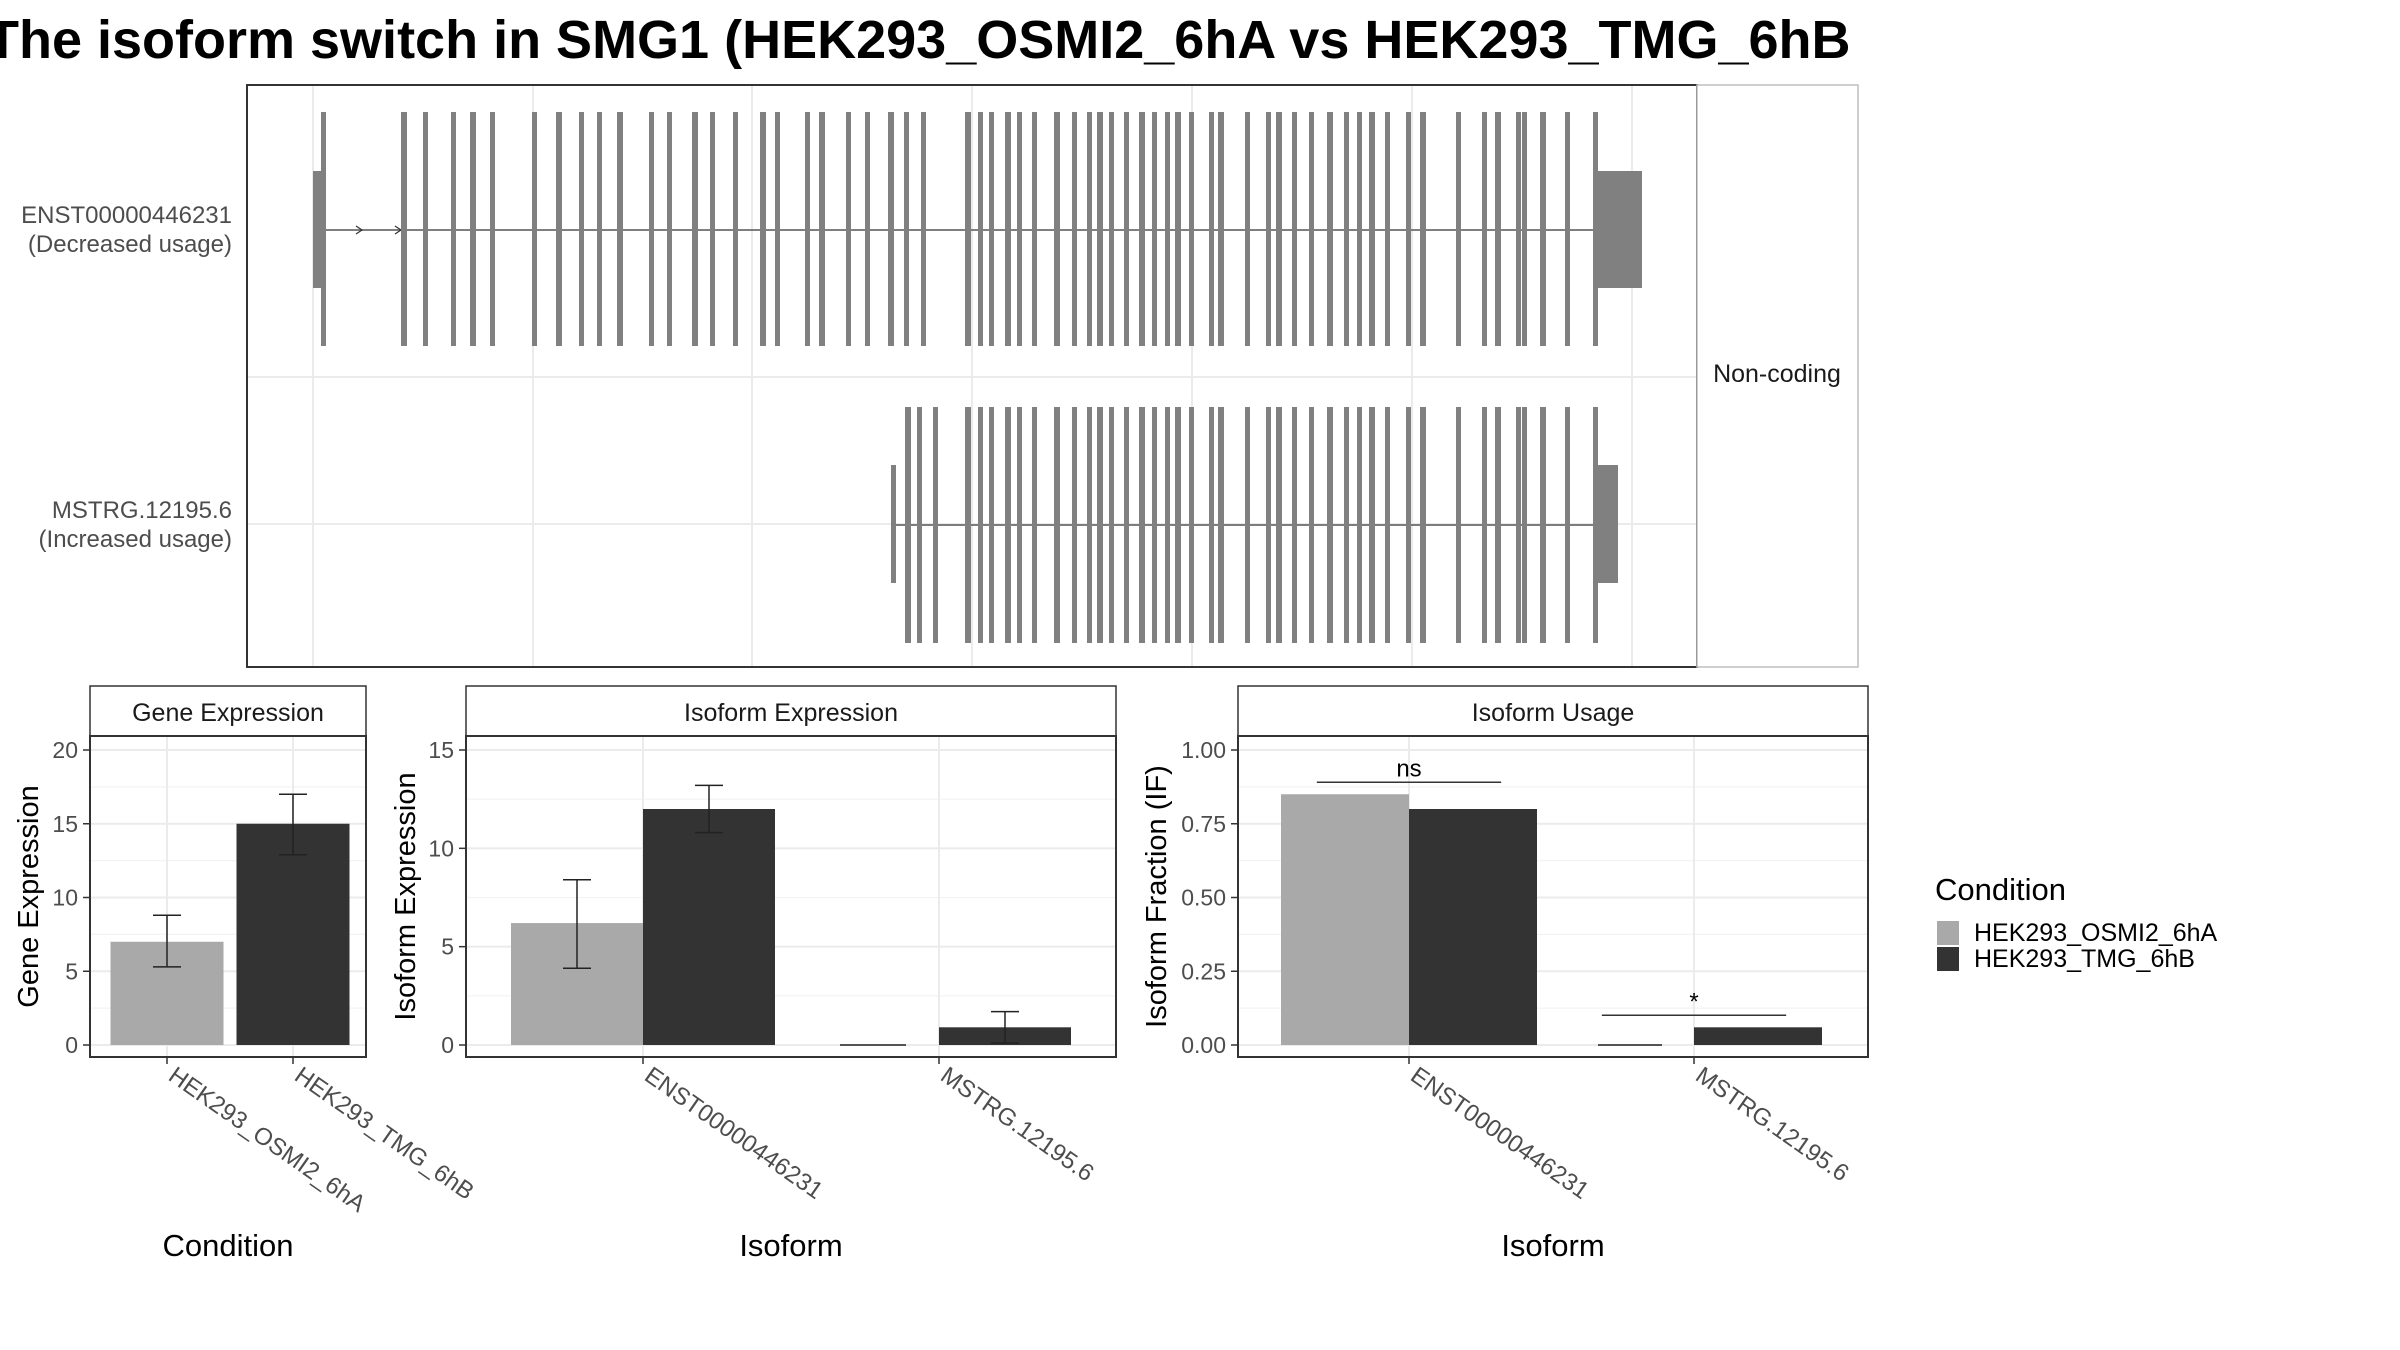 The height and width of the screenshot is (1350, 2400). I want to click on y-axis-title-2: Isoform Fraction (IF), so click(1157, 896).